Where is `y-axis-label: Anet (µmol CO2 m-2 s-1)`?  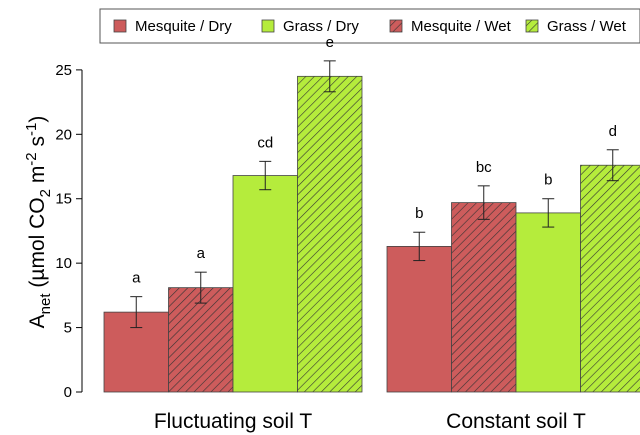
y-axis-label: Anet (µmol CO2 m-2 s-1) is located at coordinates (38, 222).